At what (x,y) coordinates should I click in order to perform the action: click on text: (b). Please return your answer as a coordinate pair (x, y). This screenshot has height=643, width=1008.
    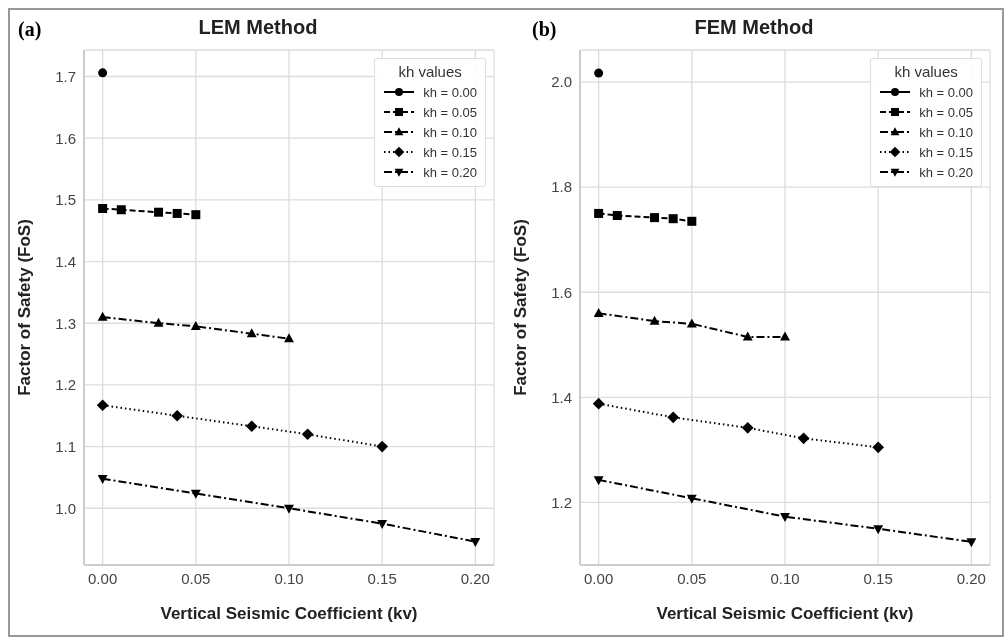
    Looking at the image, I should click on (544, 29).